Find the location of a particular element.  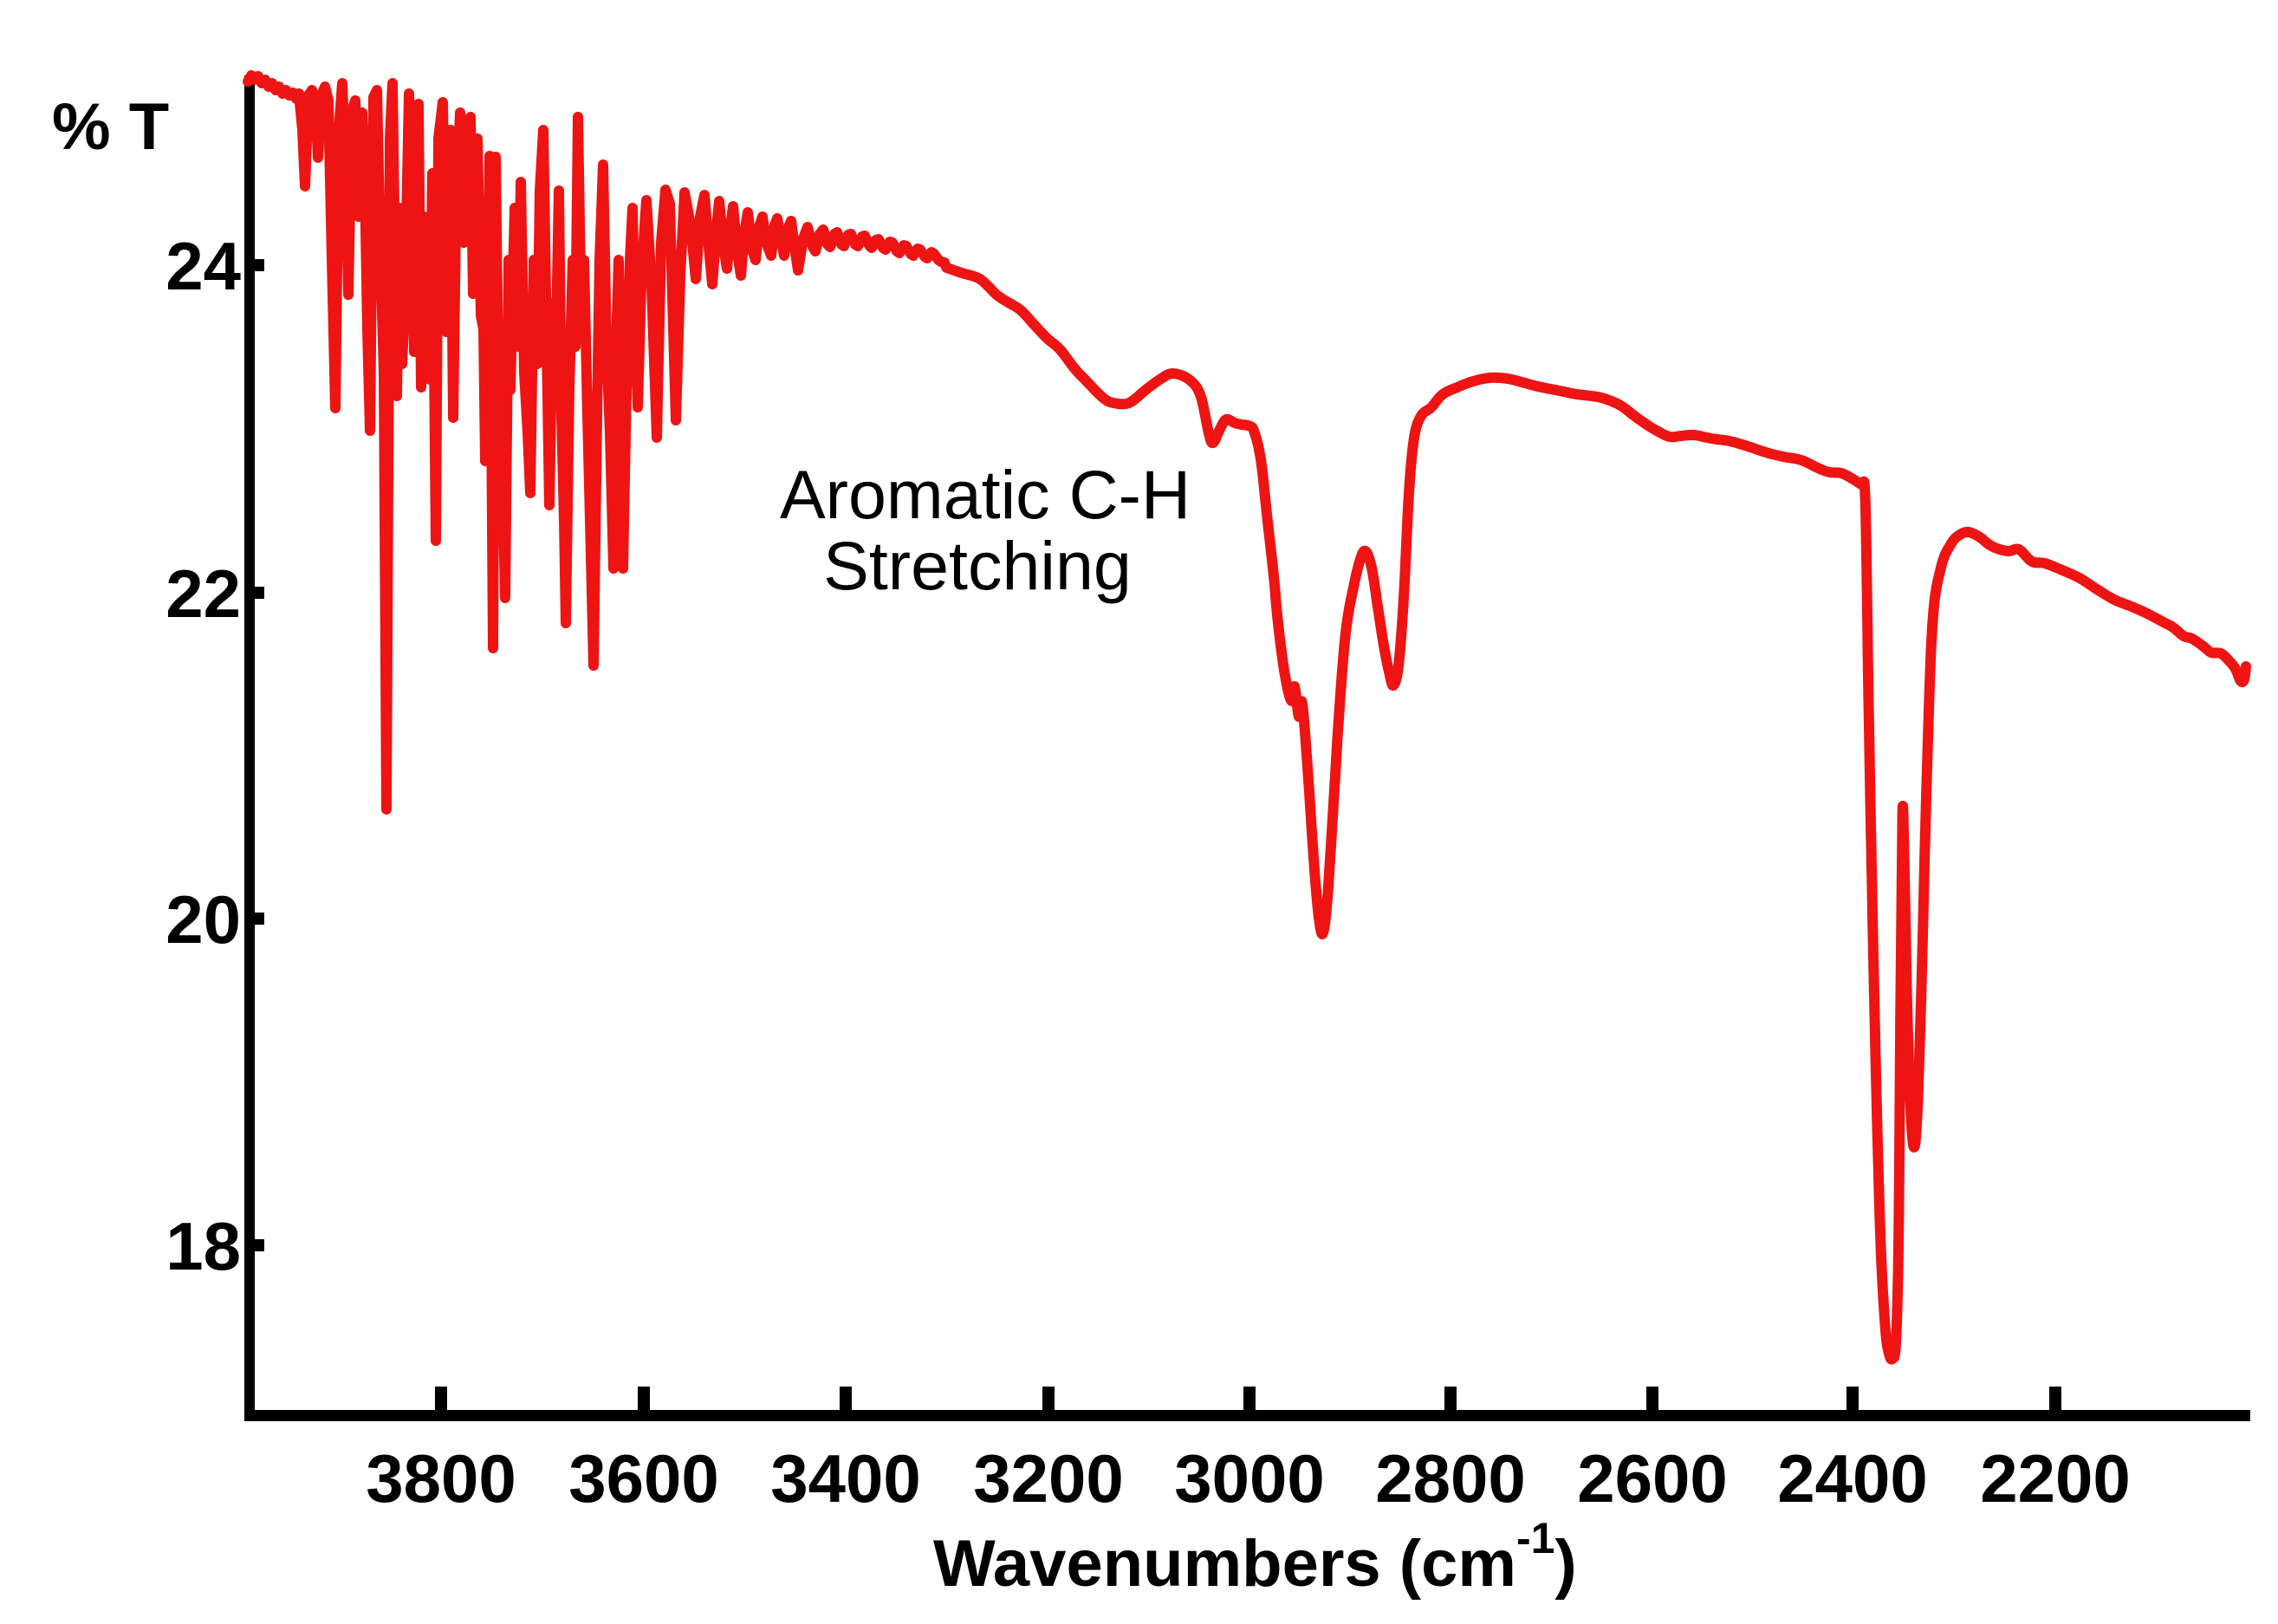

svg-text: 3000 is located at coordinates (1249, 1478).